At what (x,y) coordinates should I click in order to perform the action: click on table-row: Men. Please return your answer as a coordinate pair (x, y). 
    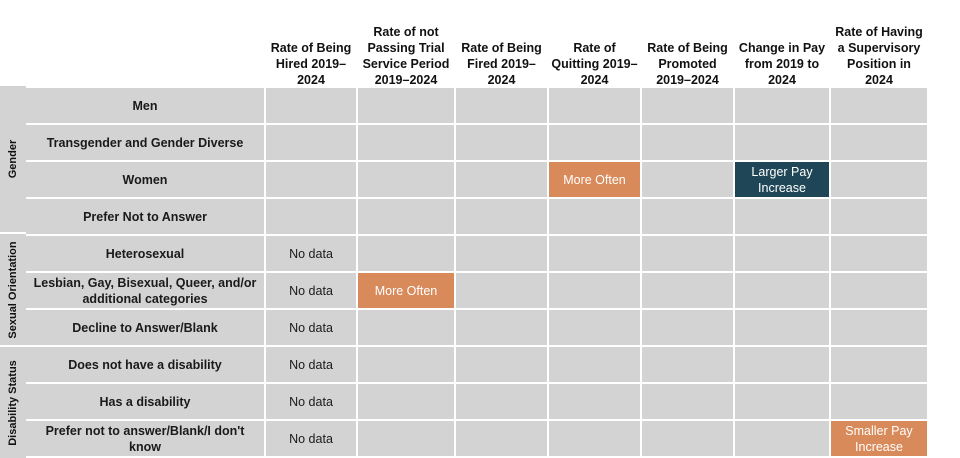
    Looking at the image, I should click on (477, 106).